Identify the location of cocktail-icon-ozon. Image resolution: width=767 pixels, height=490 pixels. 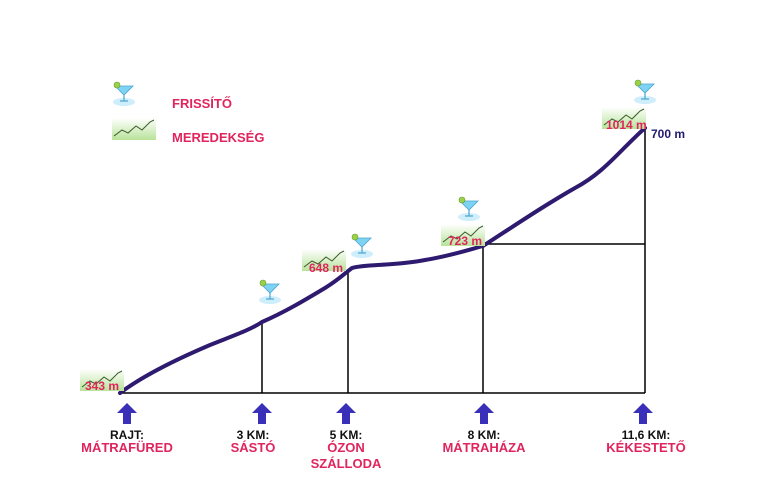
(362, 246).